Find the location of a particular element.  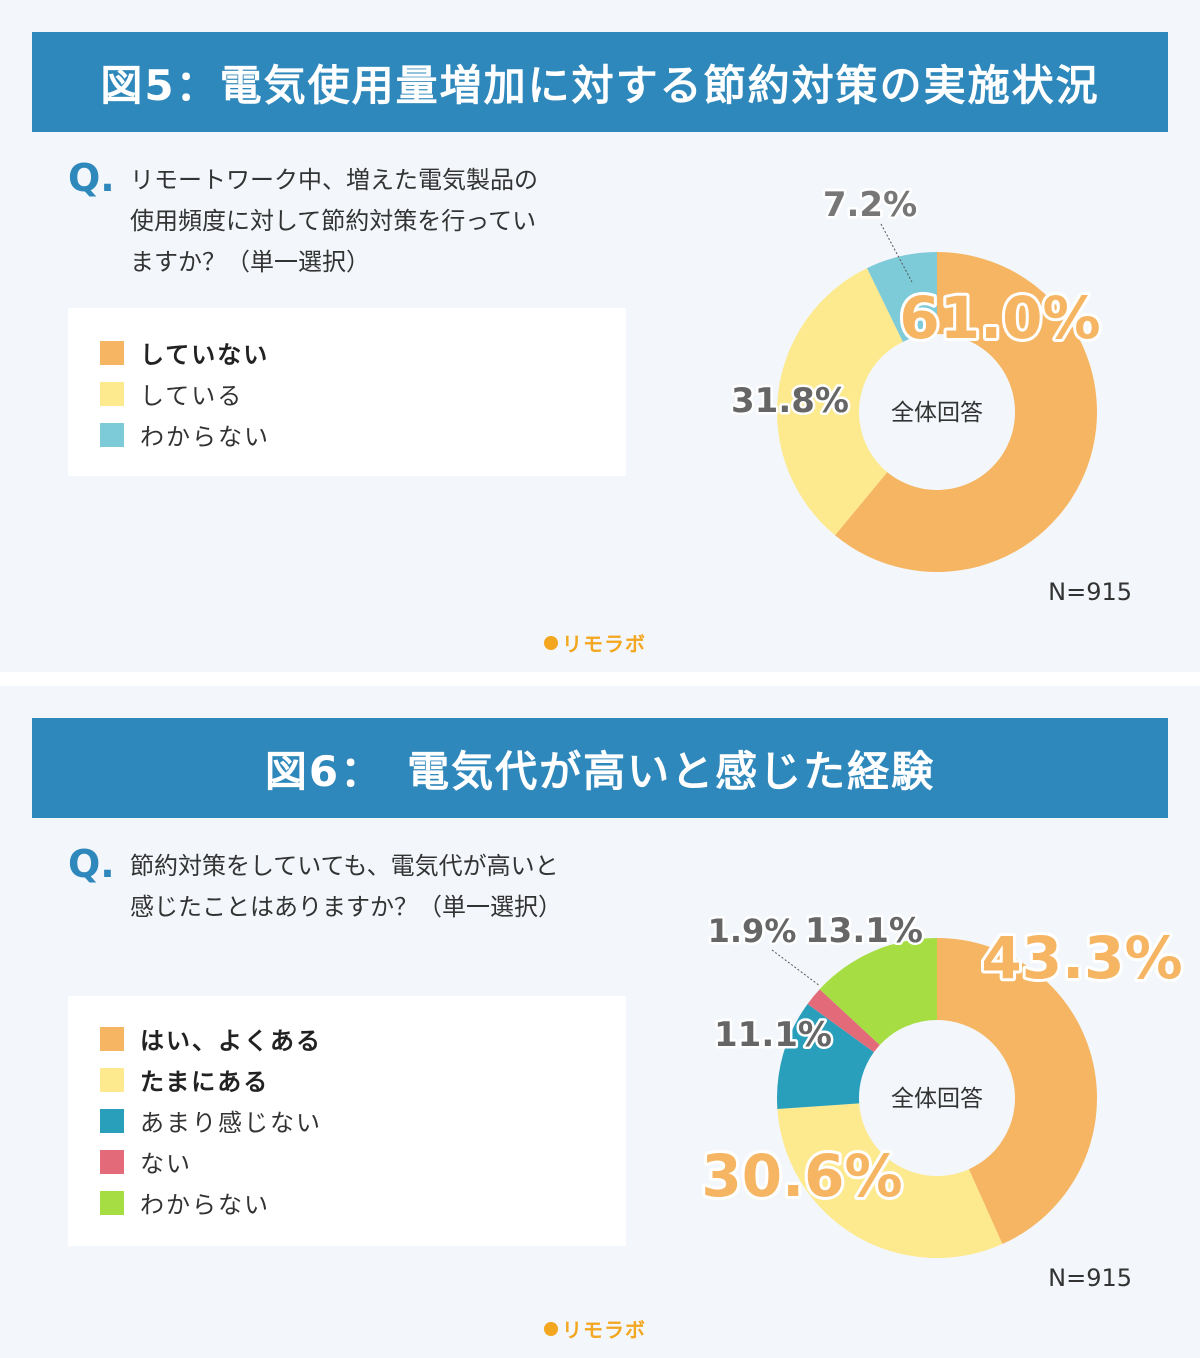

slice-value-label: 7.2% is located at coordinates (870, 205).